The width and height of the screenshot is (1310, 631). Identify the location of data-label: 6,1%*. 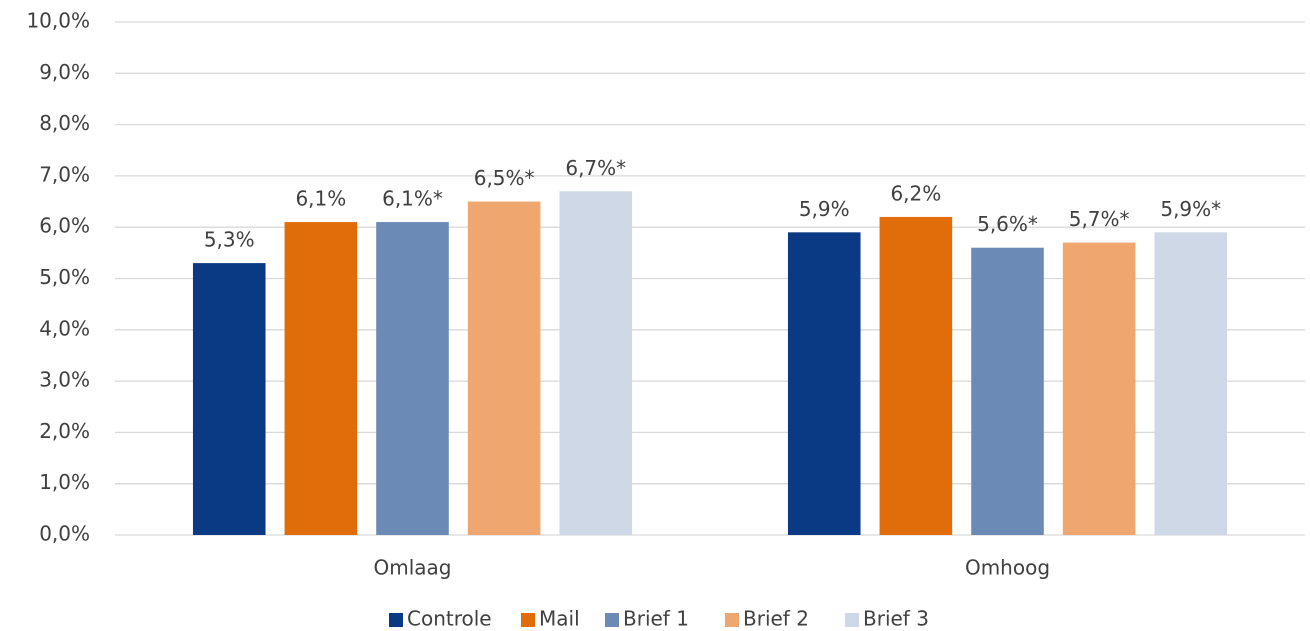
(412, 199).